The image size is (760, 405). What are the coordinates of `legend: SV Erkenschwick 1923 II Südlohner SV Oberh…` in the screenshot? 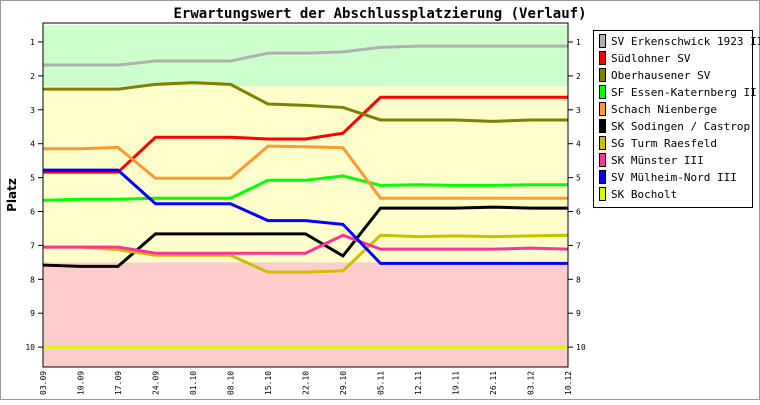 It's located at (677, 119).